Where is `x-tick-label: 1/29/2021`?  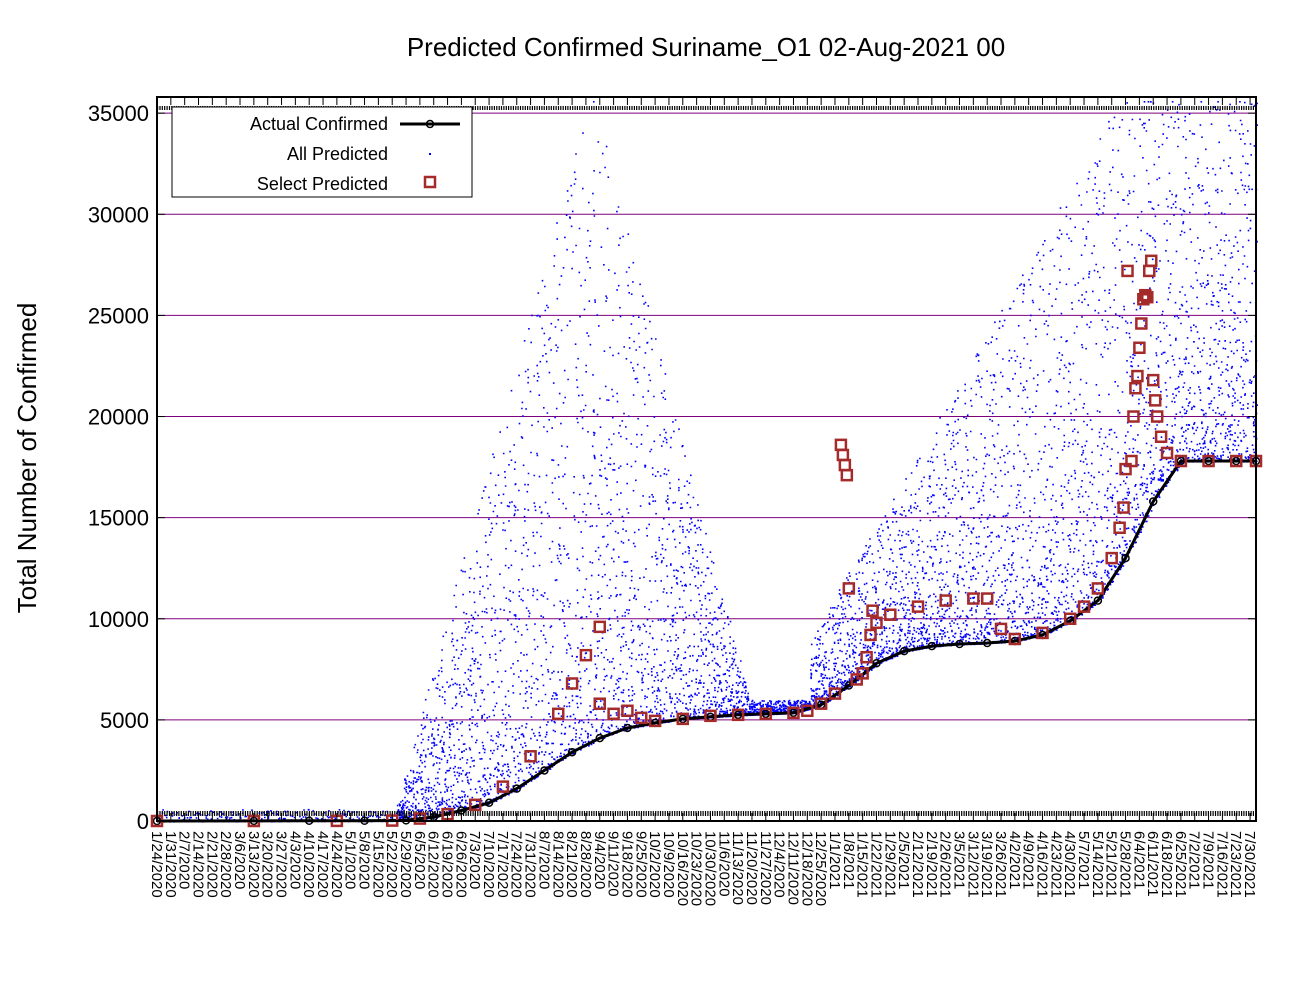
x-tick-label: 1/29/2021 is located at coordinates (889, 864).